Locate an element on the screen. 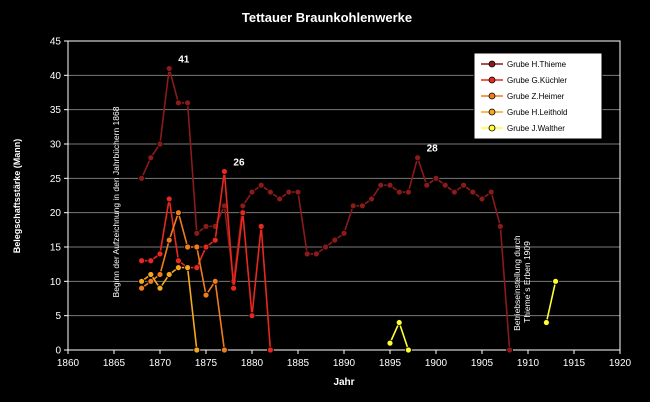 Image resolution: width=650 pixels, height=402 pixels. y-tick-label: 0 is located at coordinates (58, 351).